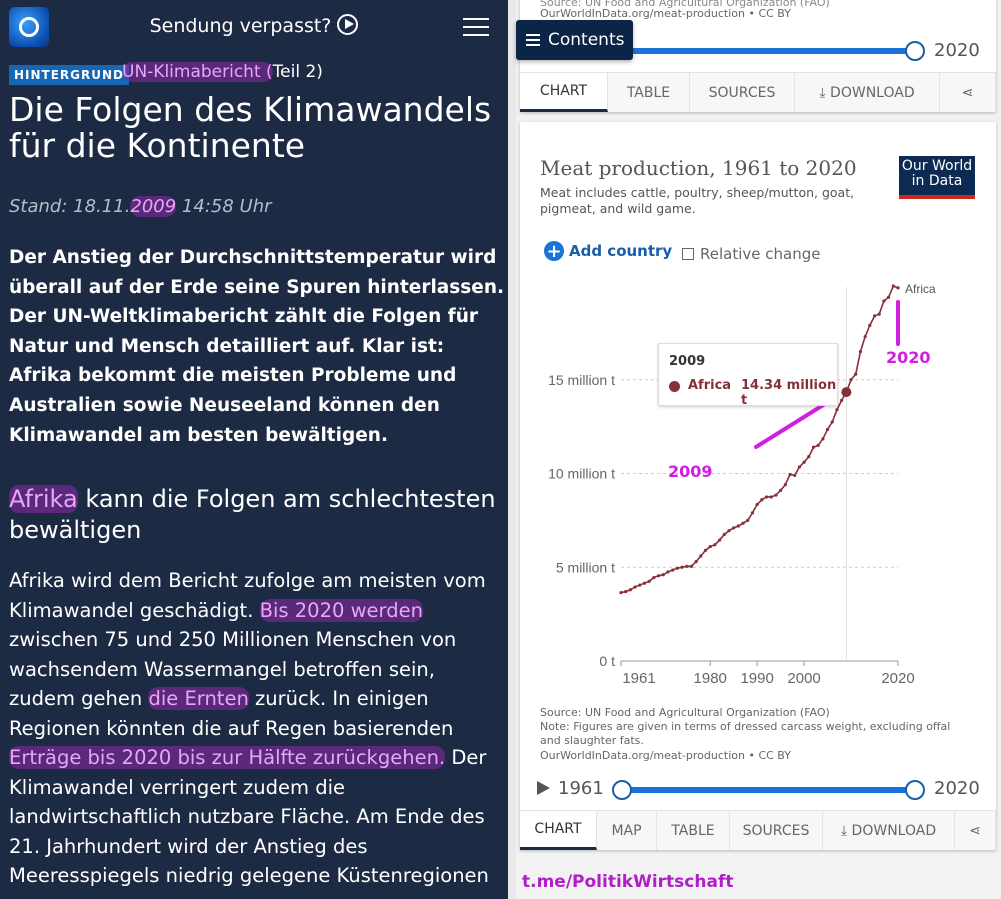 The height and width of the screenshot is (899, 1001). Describe the element at coordinates (690, 471) in the screenshot. I see `annotation-2009: 2009` at that location.